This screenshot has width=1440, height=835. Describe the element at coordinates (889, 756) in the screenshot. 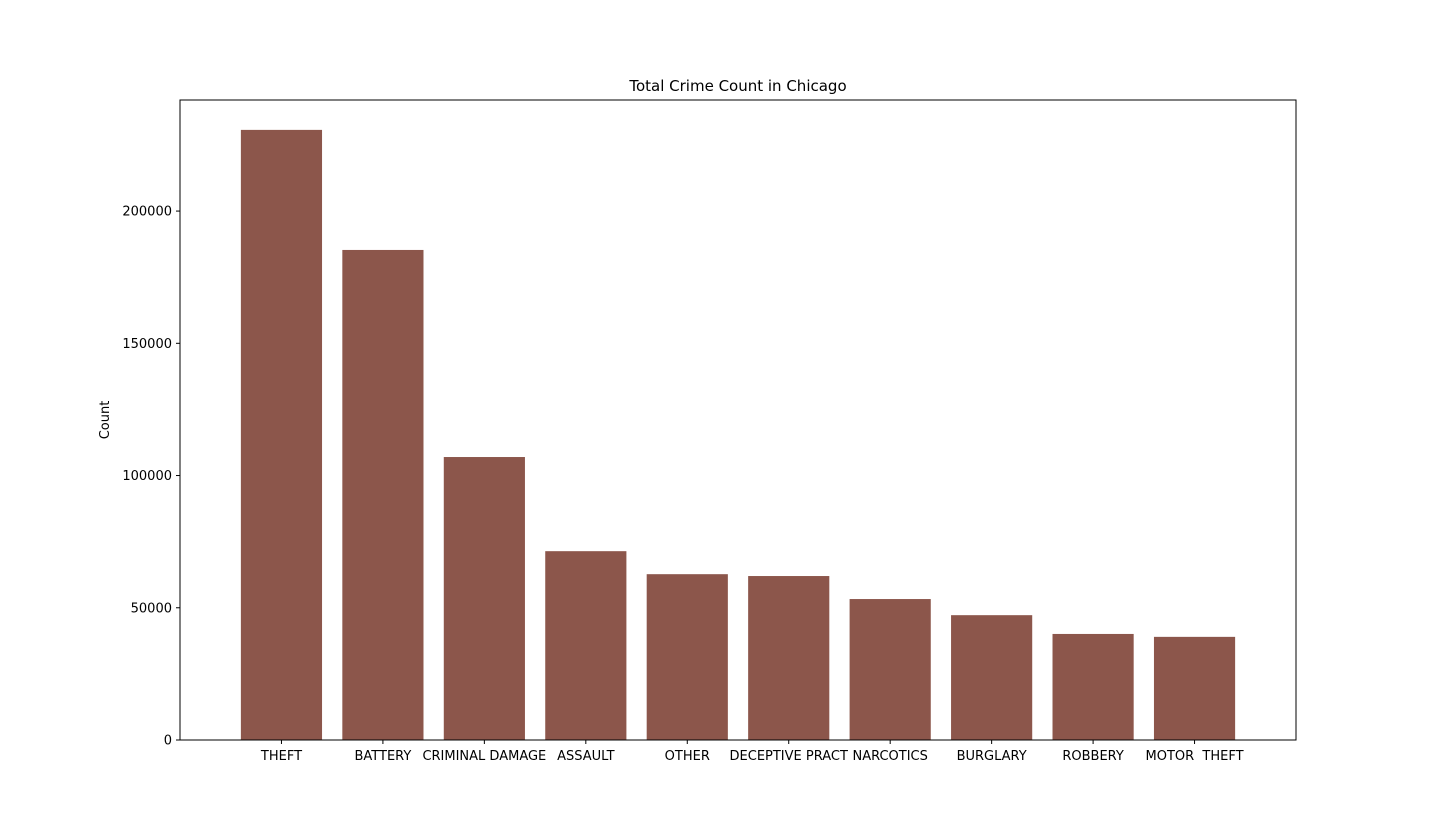

I see `x-tick-label: NARCOTICS` at that location.